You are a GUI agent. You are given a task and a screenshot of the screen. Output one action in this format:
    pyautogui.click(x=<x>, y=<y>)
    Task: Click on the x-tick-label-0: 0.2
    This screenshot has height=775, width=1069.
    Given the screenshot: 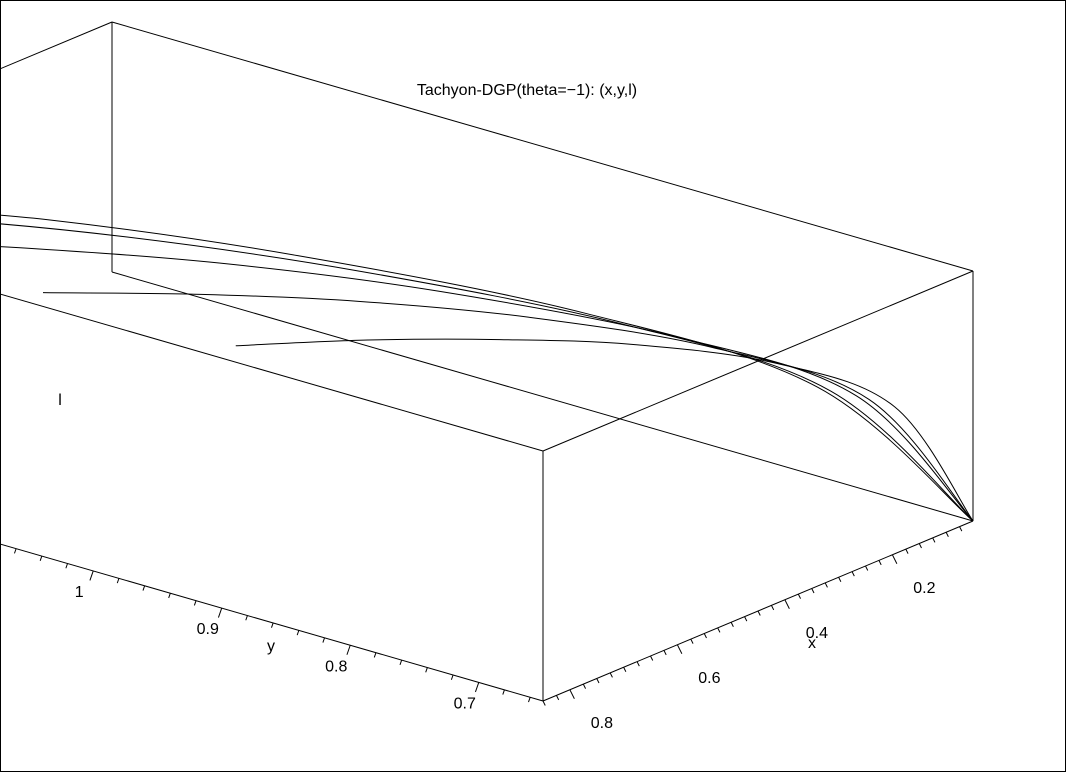 What is the action you would take?
    pyautogui.click(x=924, y=588)
    